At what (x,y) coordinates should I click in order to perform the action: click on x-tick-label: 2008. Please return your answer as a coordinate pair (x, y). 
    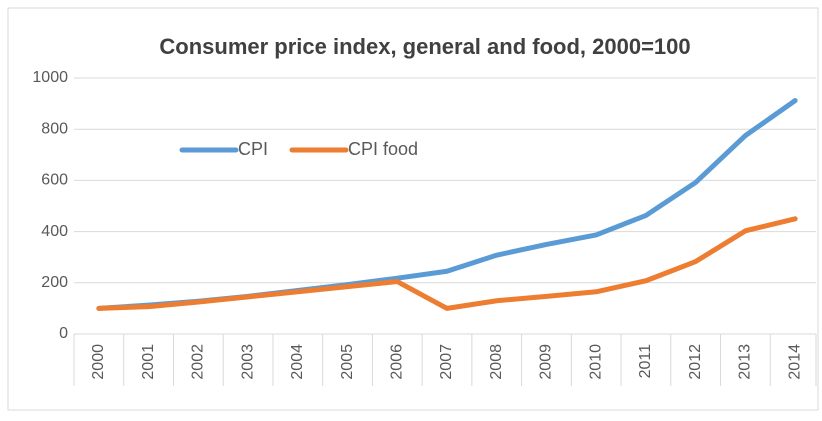
    Looking at the image, I should click on (496, 362).